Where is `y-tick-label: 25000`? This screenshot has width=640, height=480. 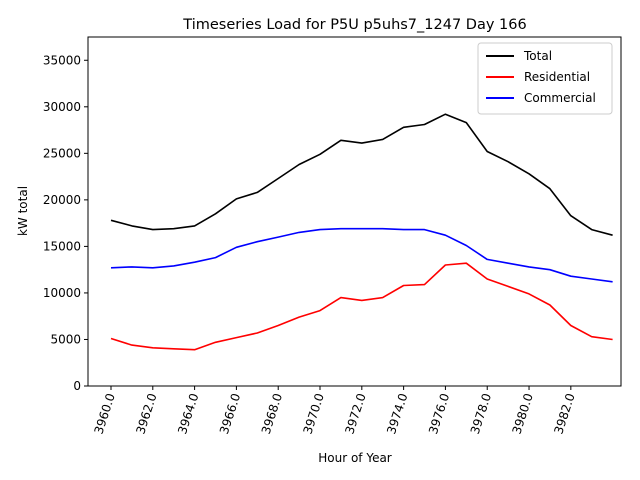 y-tick-label: 25000 is located at coordinates (62, 153).